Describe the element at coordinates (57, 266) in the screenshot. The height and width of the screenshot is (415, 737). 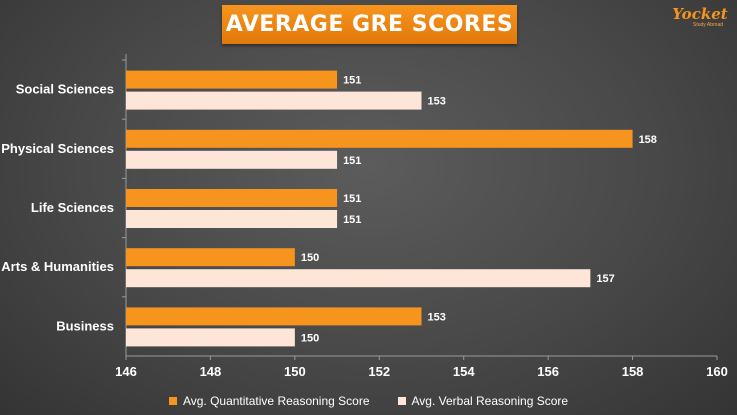
I see `category-label: Arts & Humanities` at that location.